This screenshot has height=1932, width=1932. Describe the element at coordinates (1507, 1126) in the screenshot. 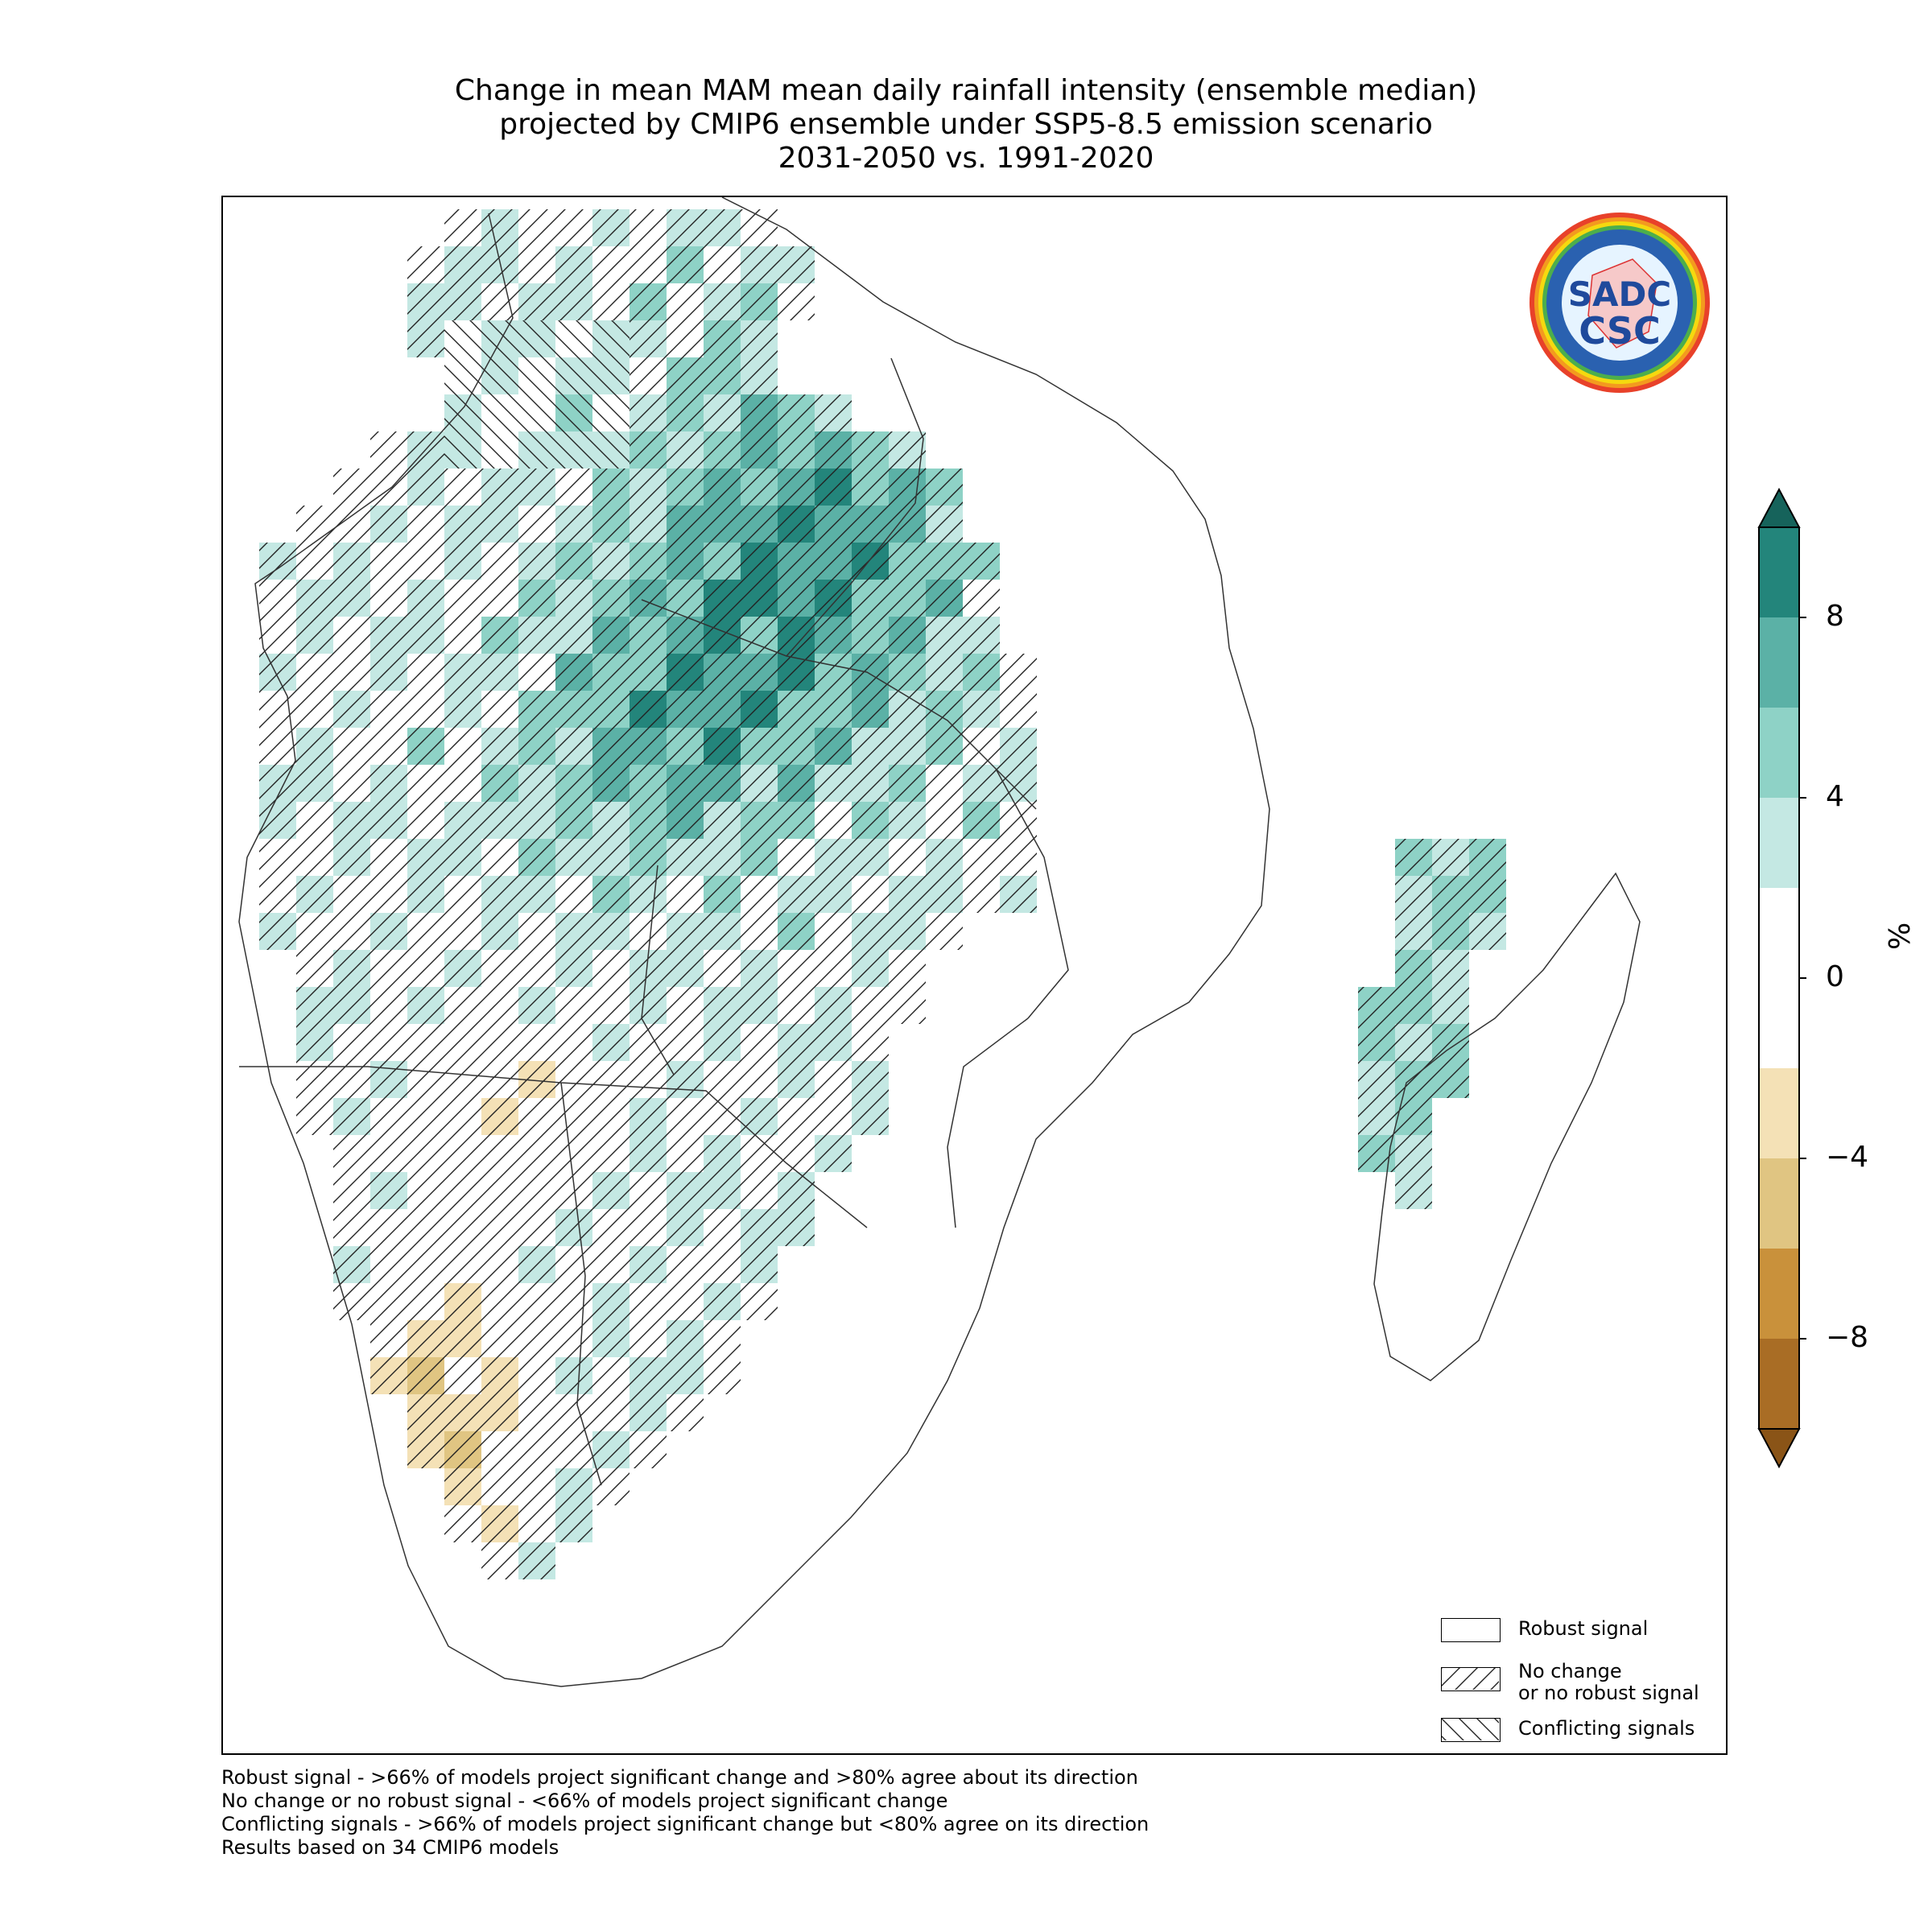

I see `madagascar-coastline` at that location.